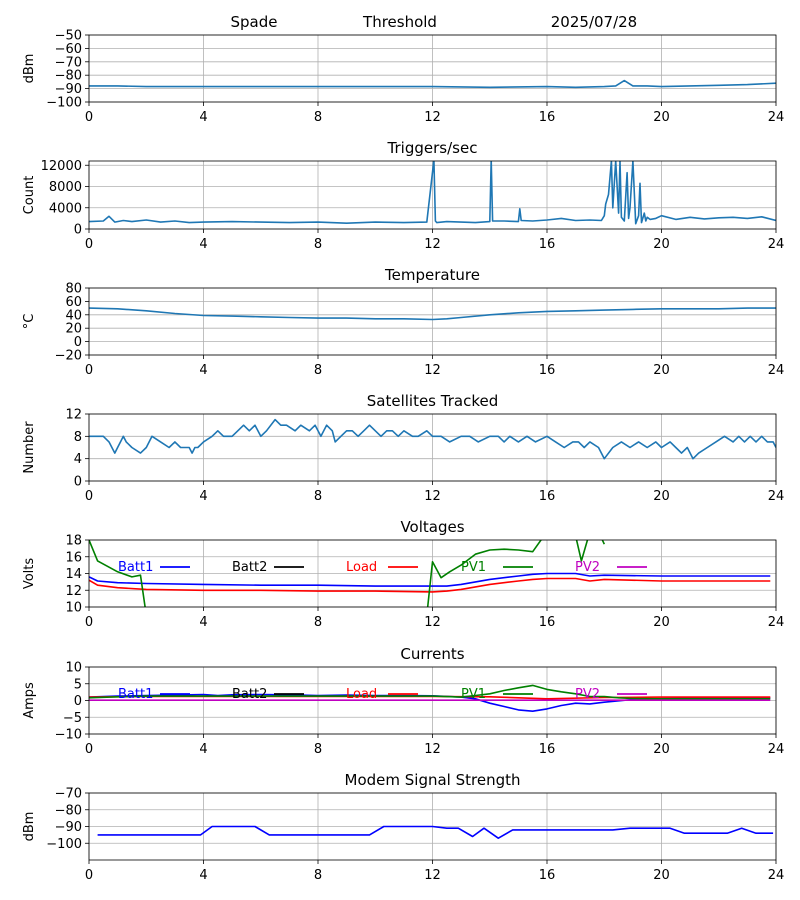 The width and height of the screenshot is (800, 900). I want to click on y-tick-label: 8000, so click(65, 187).